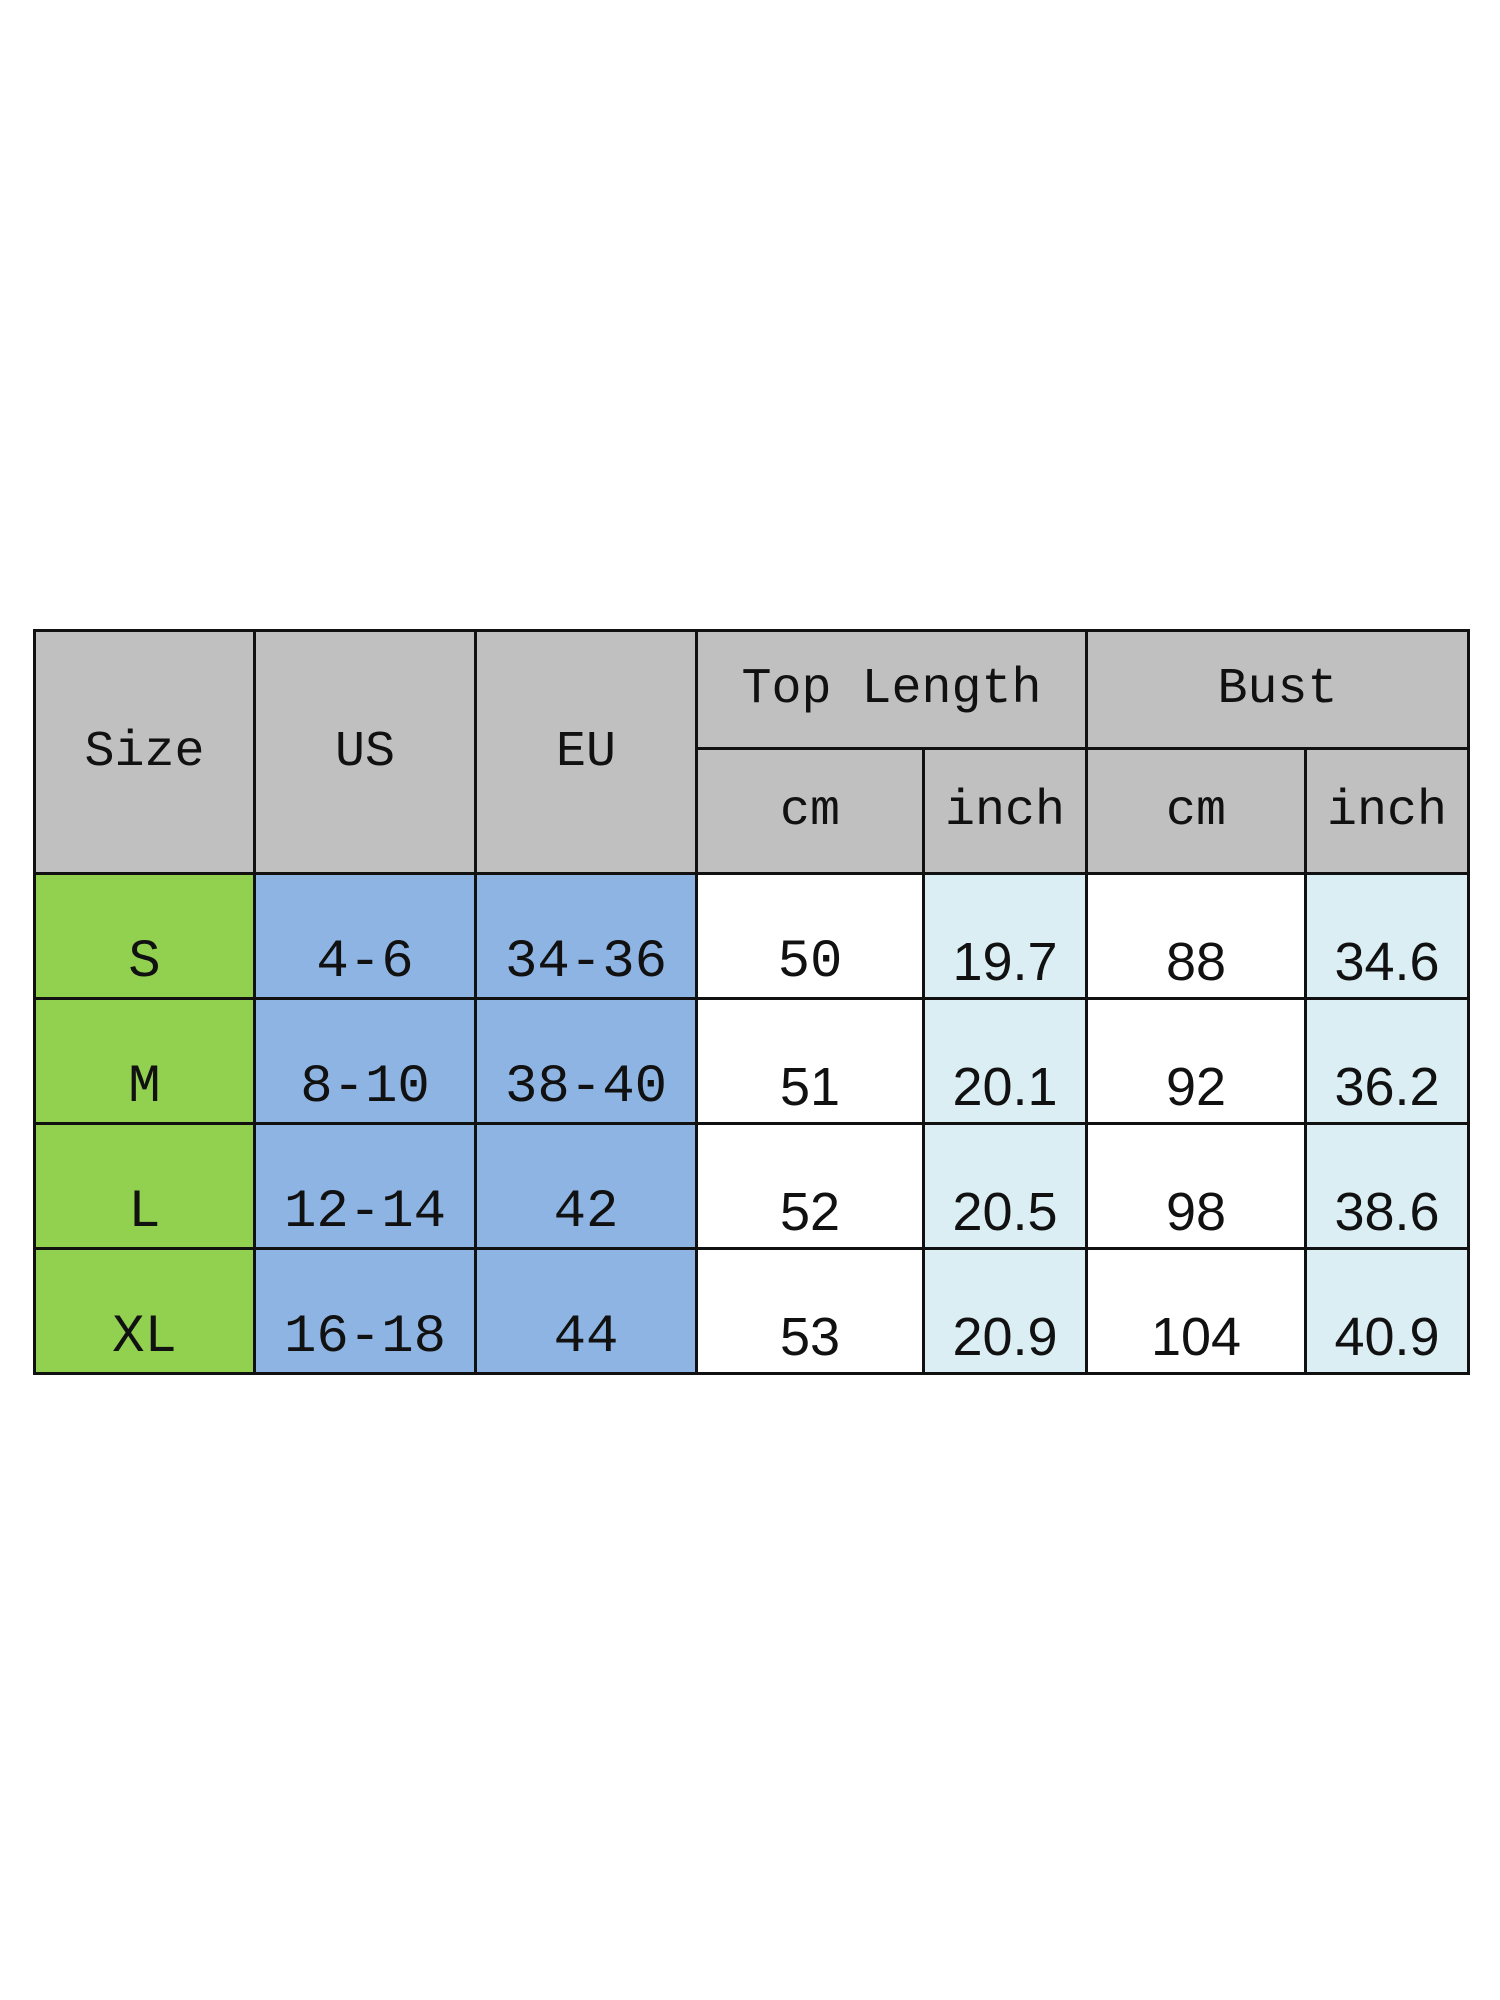 This screenshot has width=1500, height=2000. I want to click on header-bust: Bust, so click(1277, 689).